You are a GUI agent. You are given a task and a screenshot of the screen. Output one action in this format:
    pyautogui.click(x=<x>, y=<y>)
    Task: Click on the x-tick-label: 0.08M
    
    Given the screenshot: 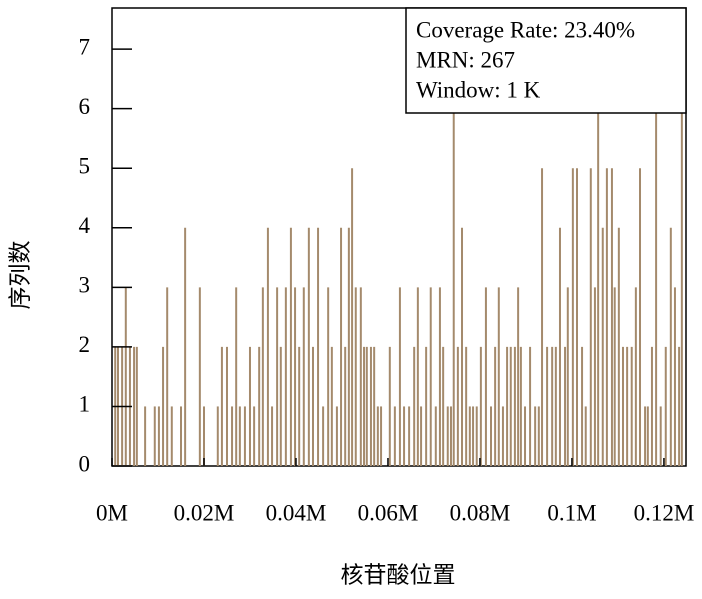 What is the action you would take?
    pyautogui.click(x=480, y=512)
    